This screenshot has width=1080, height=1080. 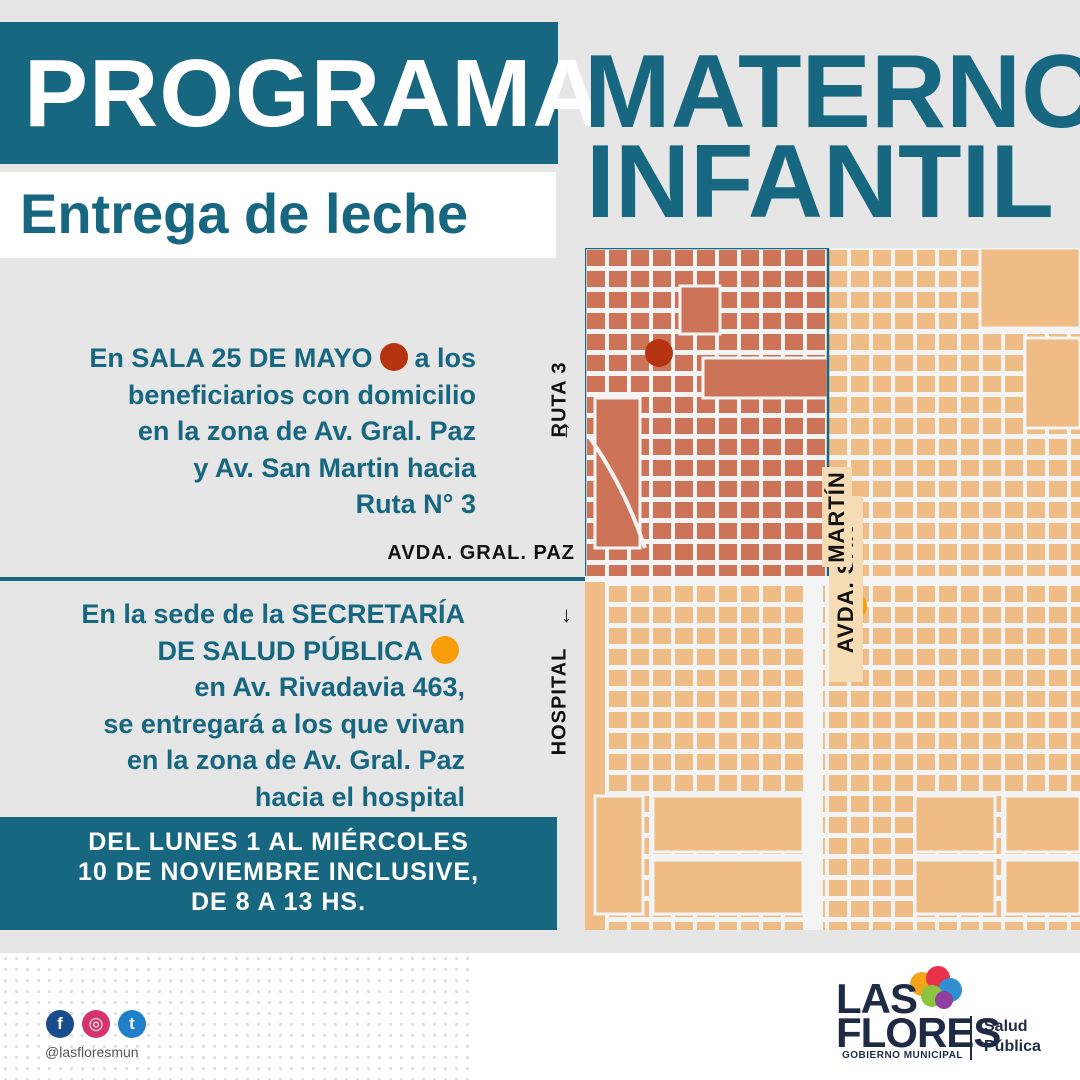 What do you see at coordinates (295, 760) in the screenshot?
I see `secretaria-line5: en la zona de Av. Gral. Paz` at bounding box center [295, 760].